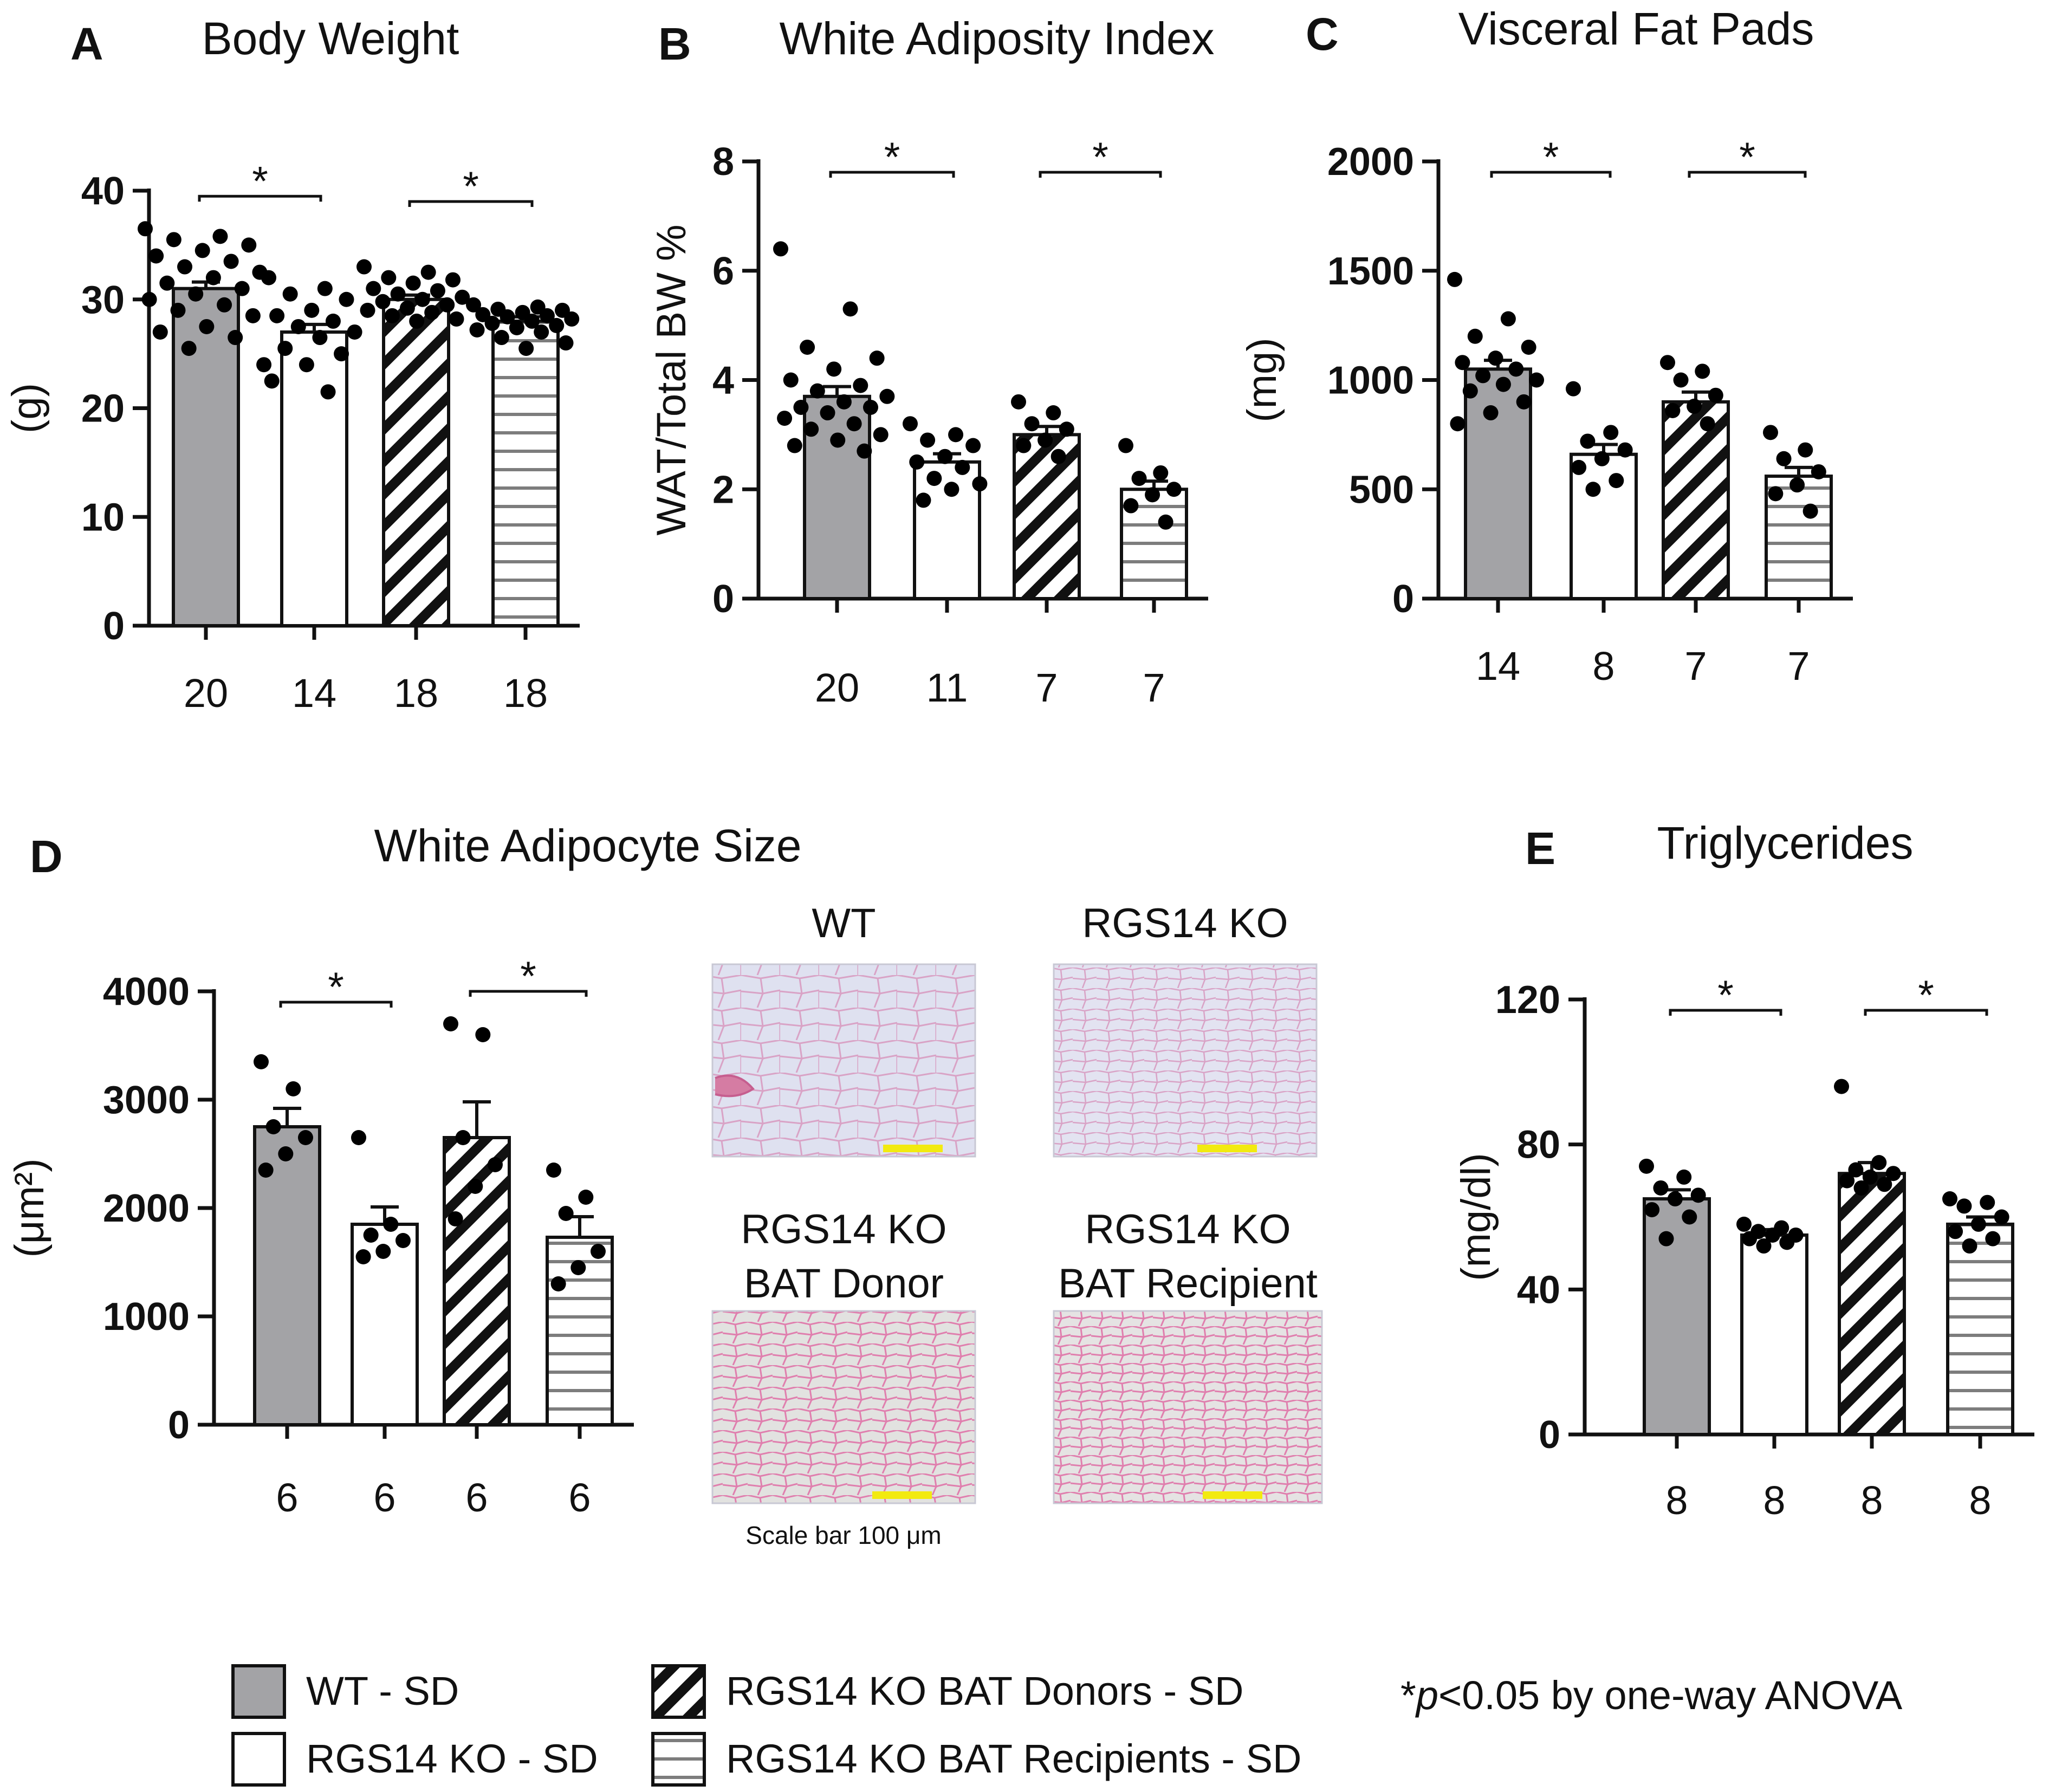  What do you see at coordinates (1498, 666) in the screenshot?
I see `x-tick-label: 14` at bounding box center [1498, 666].